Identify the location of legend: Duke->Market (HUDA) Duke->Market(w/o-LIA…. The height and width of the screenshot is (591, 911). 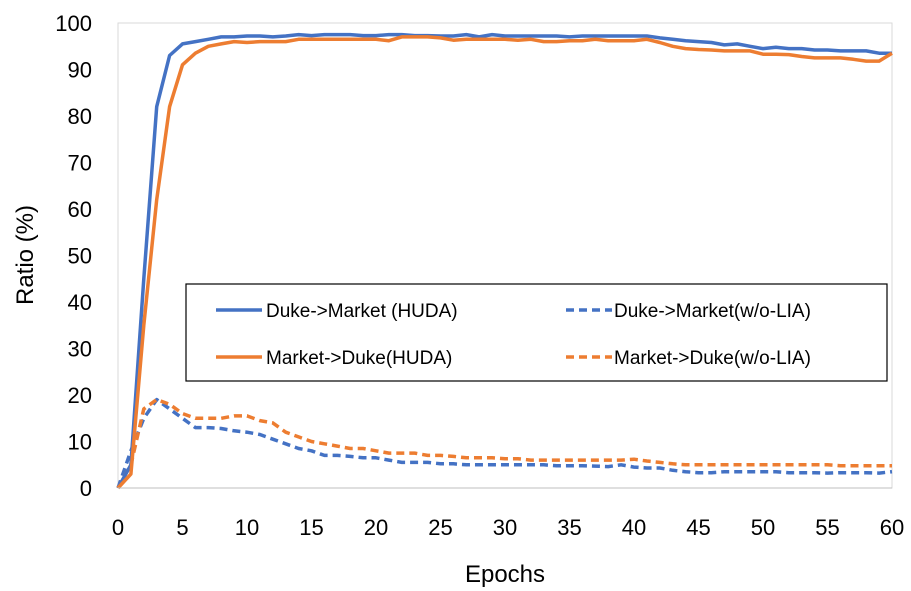
(536, 332).